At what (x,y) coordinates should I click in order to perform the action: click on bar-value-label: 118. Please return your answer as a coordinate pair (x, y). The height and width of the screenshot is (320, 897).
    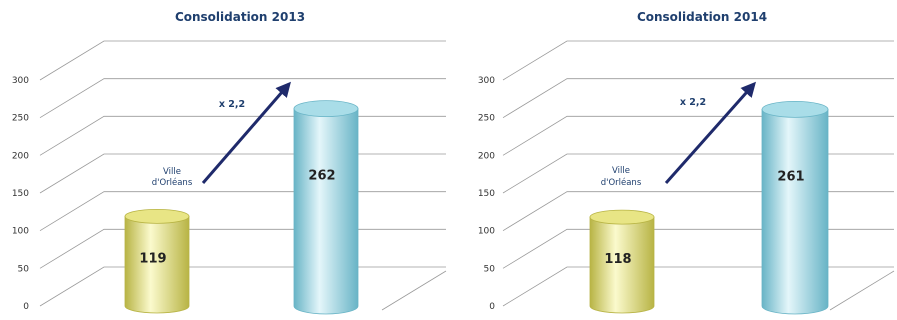
    Looking at the image, I should click on (617, 259).